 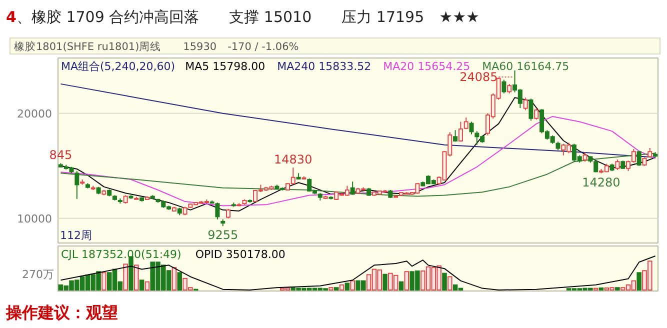 I want to click on text: 270万, so click(x=38, y=274).